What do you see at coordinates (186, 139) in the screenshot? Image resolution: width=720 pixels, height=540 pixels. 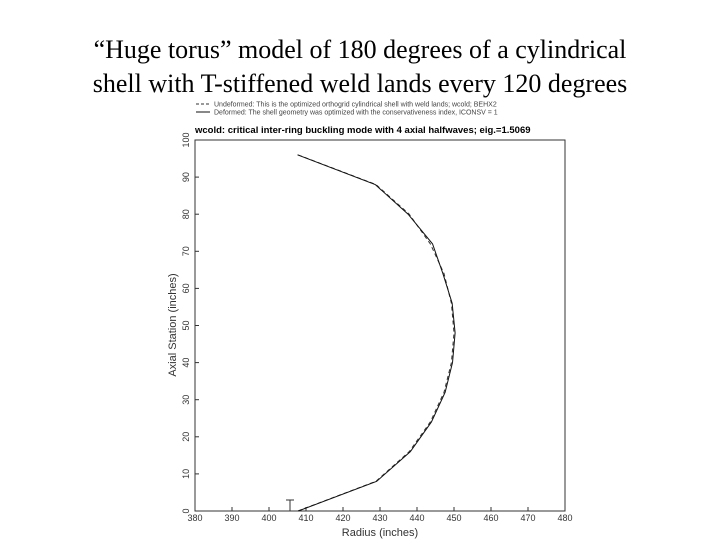 I see `y-tick-label: 100` at bounding box center [186, 139].